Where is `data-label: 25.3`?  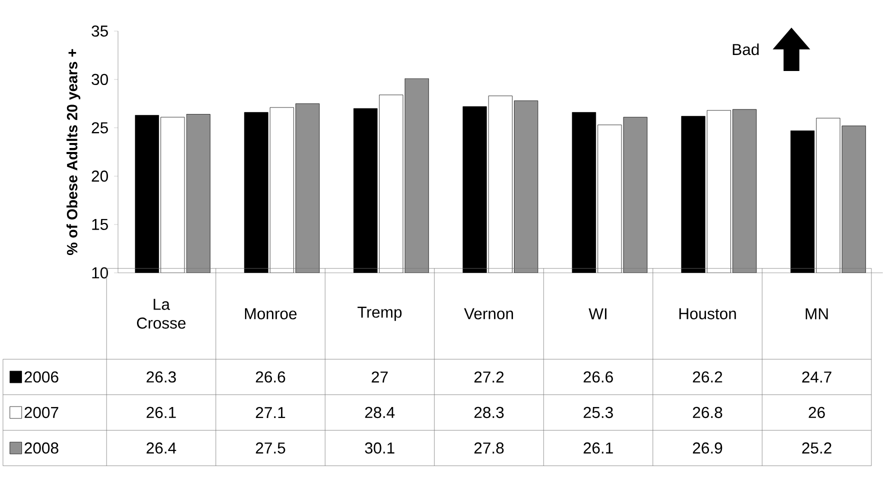 data-label: 25.3 is located at coordinates (598, 412).